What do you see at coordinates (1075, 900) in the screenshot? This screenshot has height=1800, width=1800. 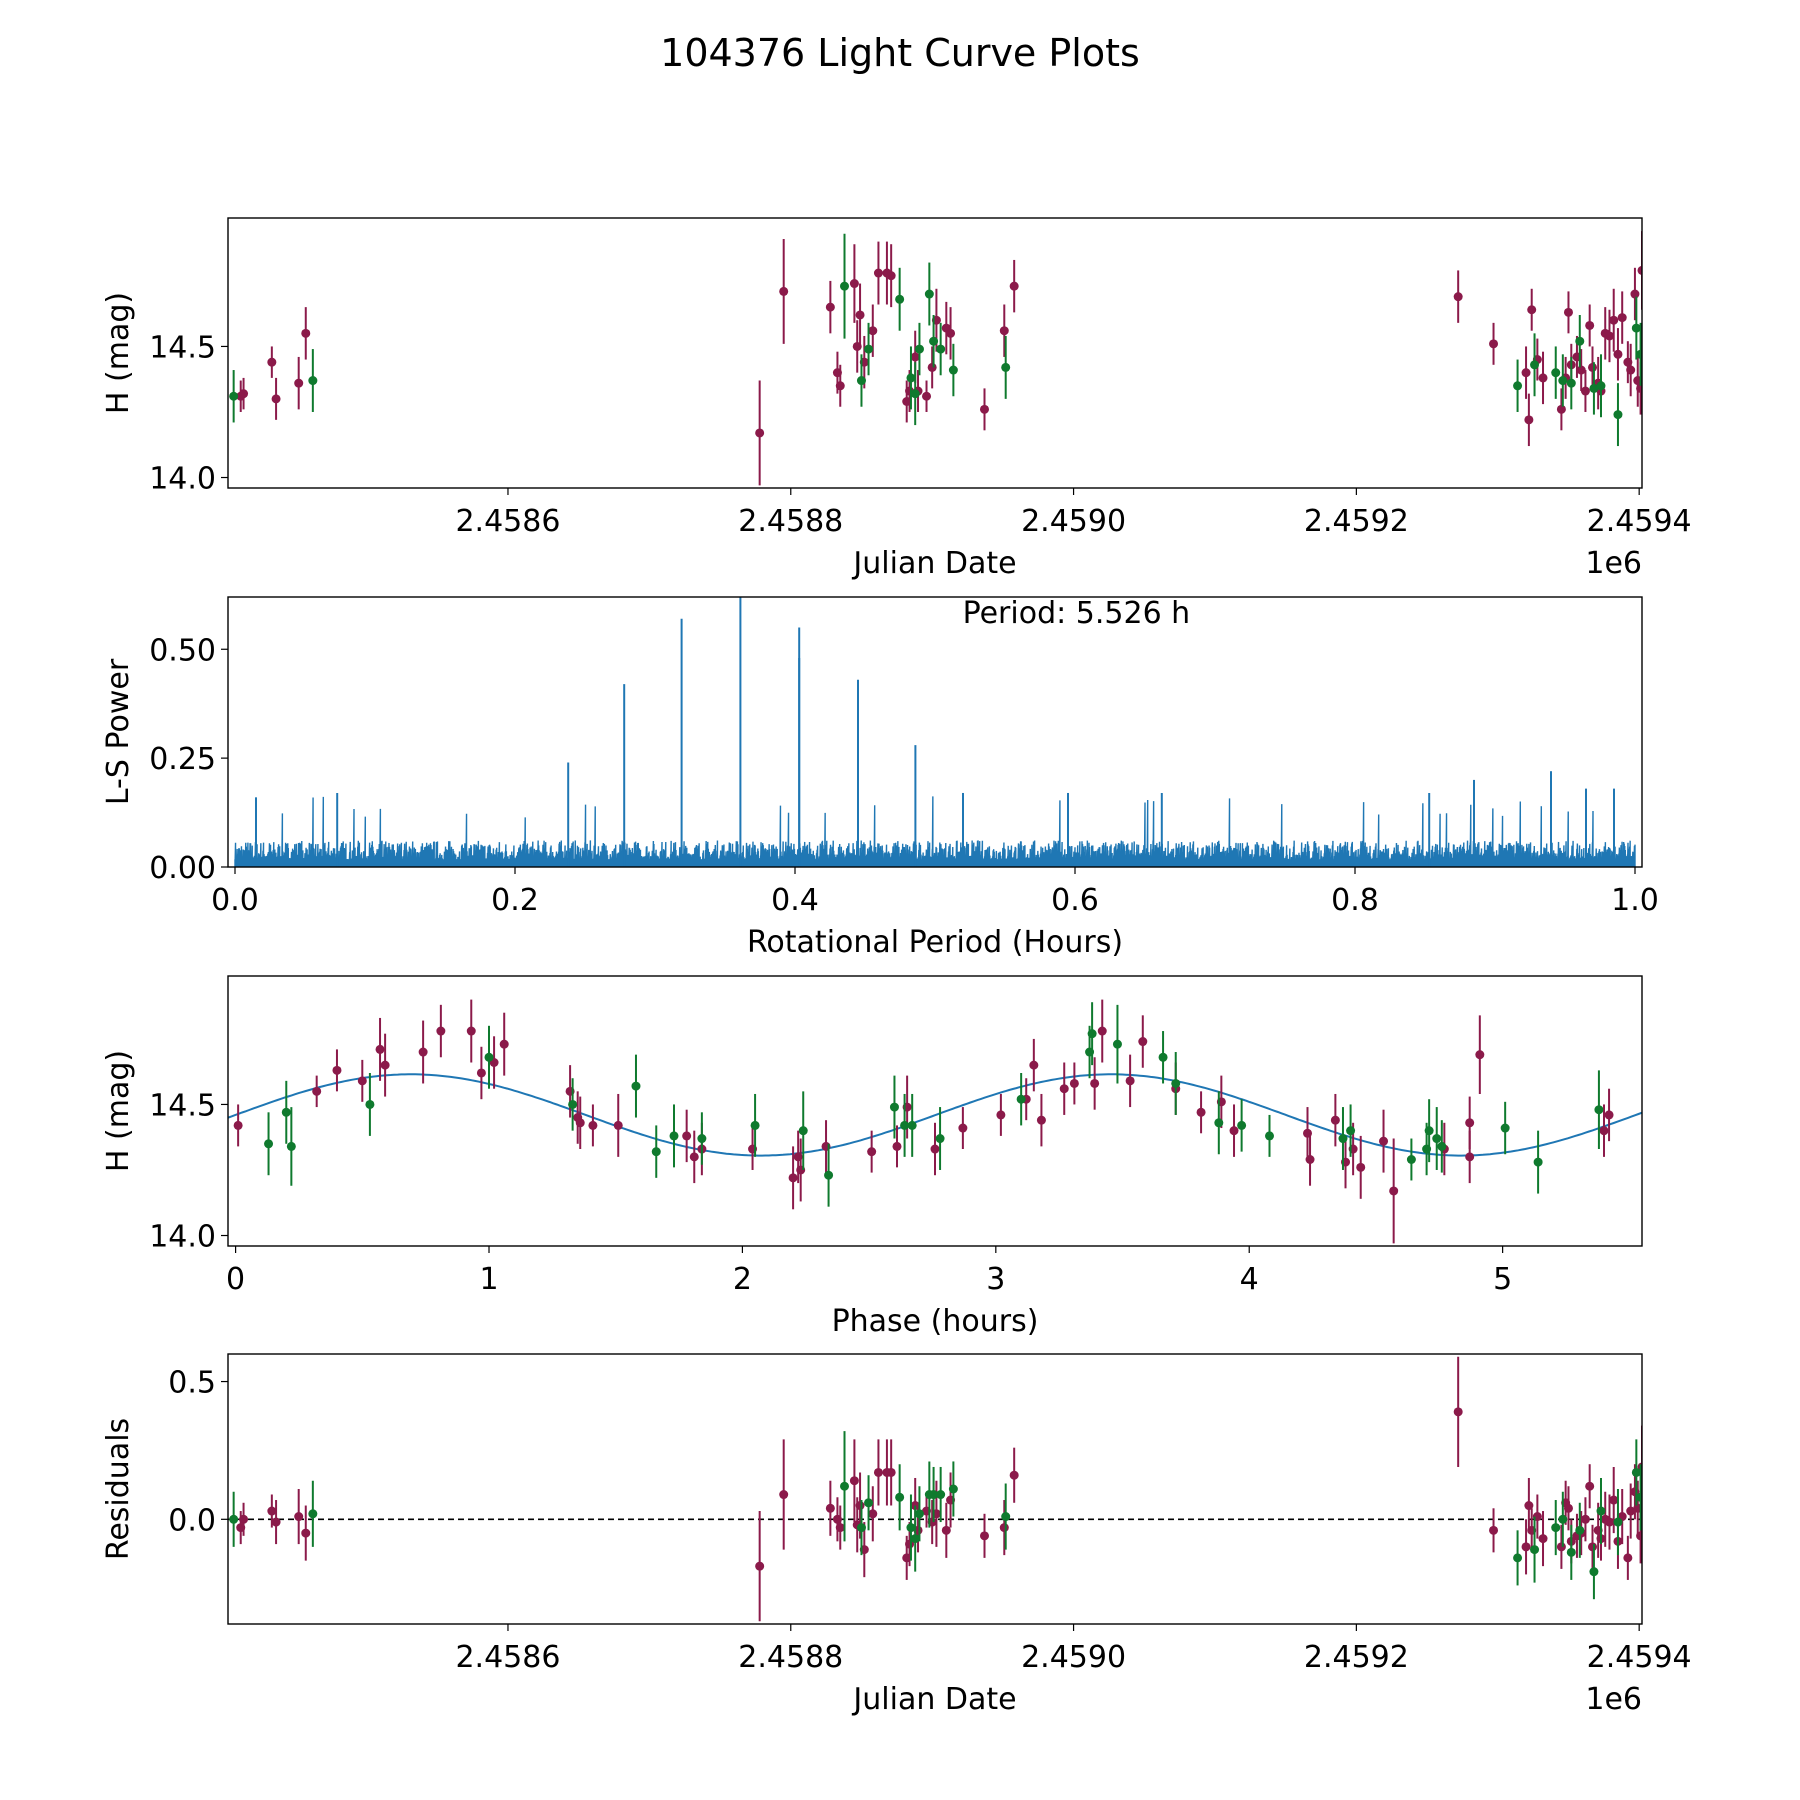 I see `x-tick-label: 0.6` at bounding box center [1075, 900].